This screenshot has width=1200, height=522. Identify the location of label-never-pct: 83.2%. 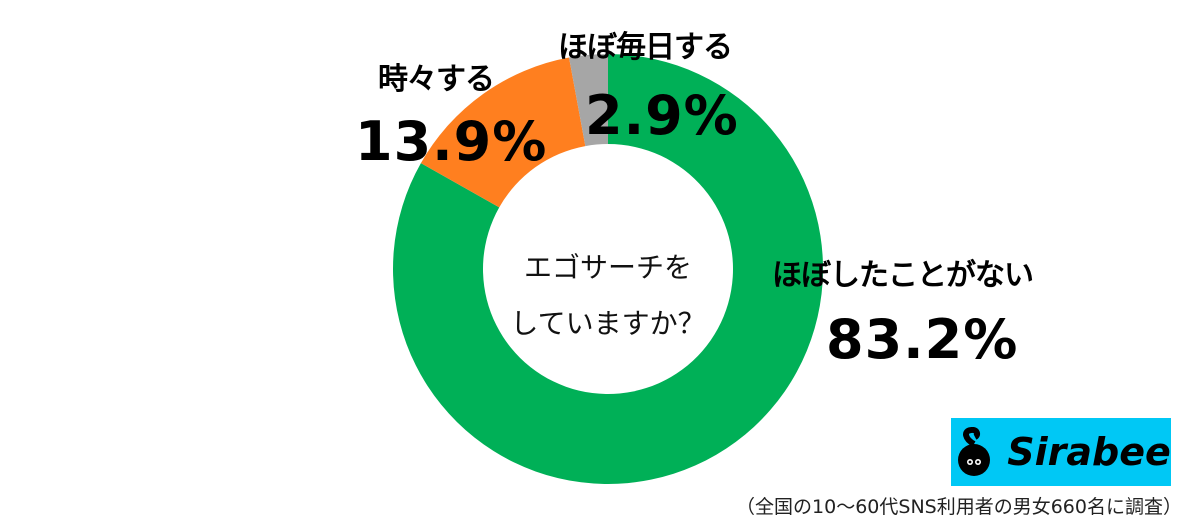
(922, 339).